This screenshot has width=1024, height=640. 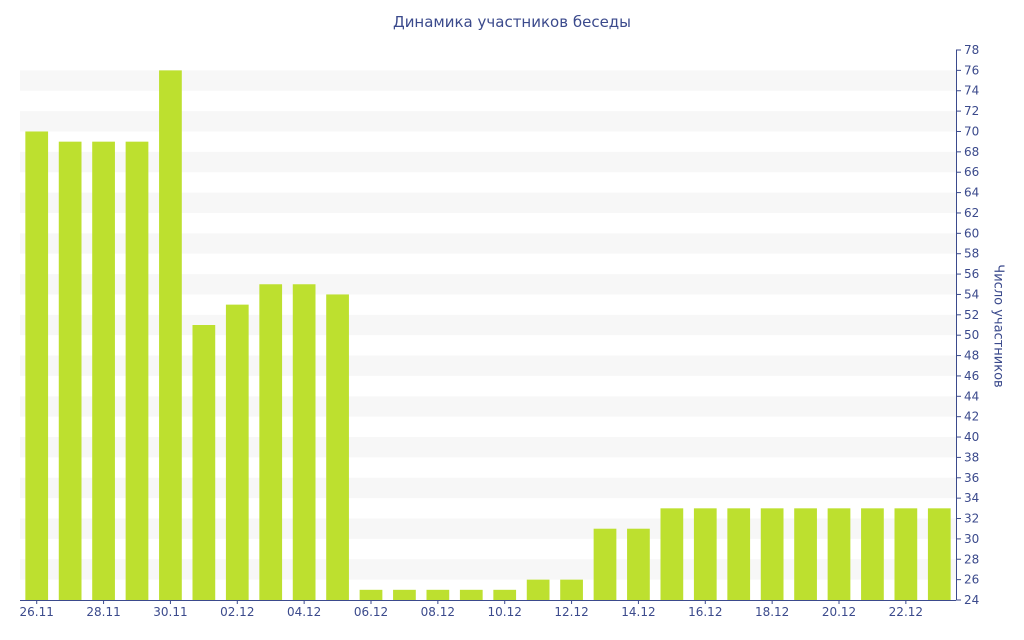 What do you see at coordinates (971, 356) in the screenshot?
I see `y-tick-label: 48` at bounding box center [971, 356].